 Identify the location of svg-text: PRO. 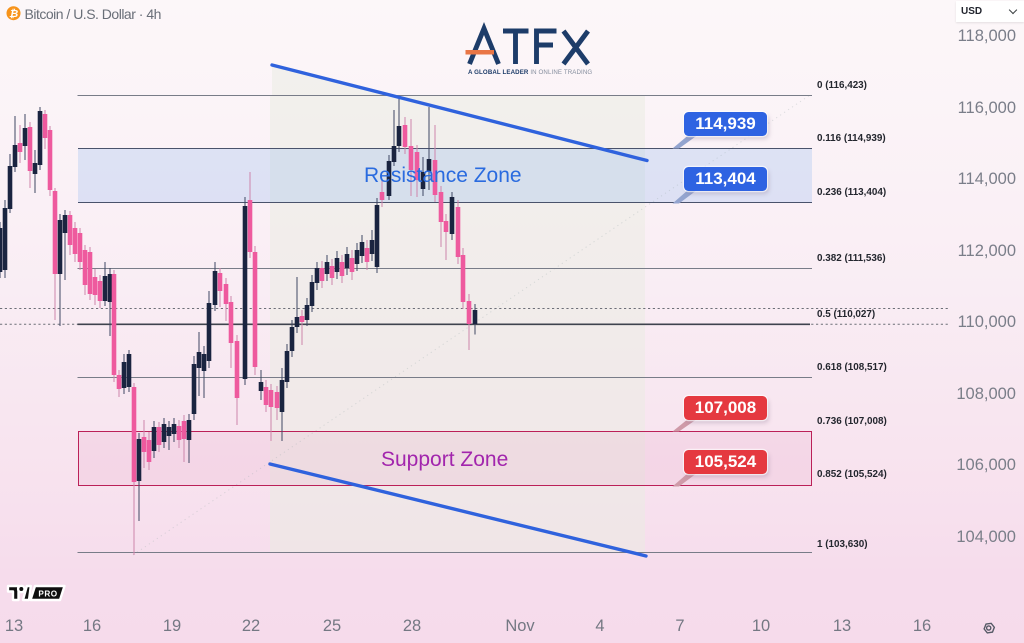
(47, 594).